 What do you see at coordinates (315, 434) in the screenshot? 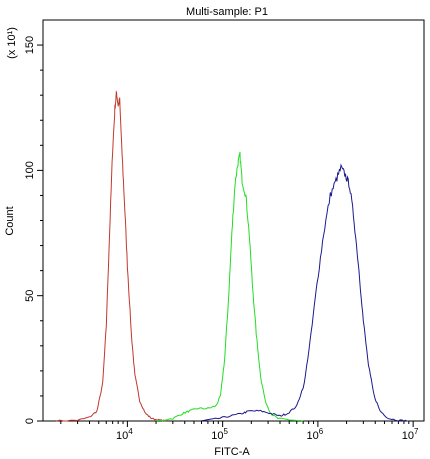
I see `x-tick-label: 10⁶` at bounding box center [315, 434].